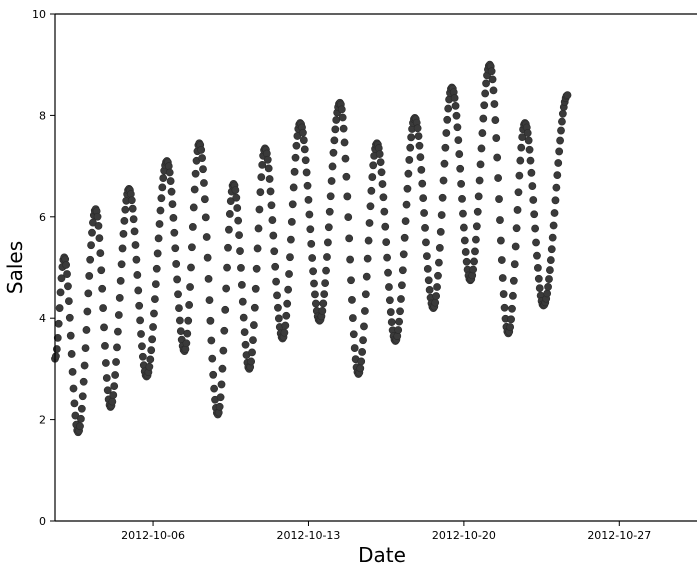 The image size is (697, 567). Describe the element at coordinates (42, 115) in the screenshot. I see `y-tick-label-4: 8` at that location.